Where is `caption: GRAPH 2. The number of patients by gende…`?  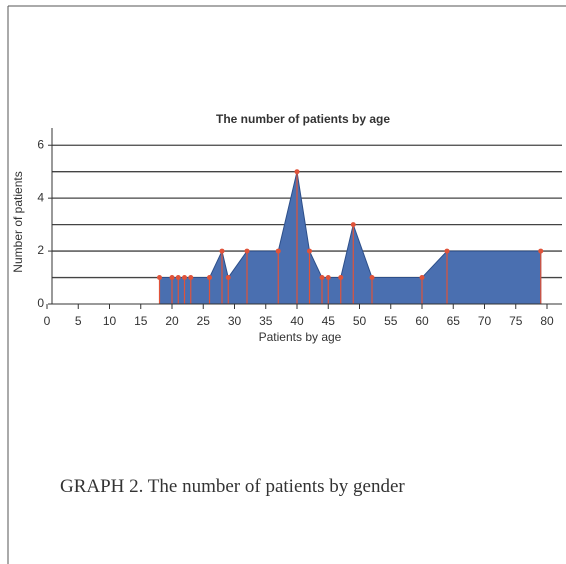
caption: GRAPH 2. The number of patients by gende… is located at coordinates (232, 486).